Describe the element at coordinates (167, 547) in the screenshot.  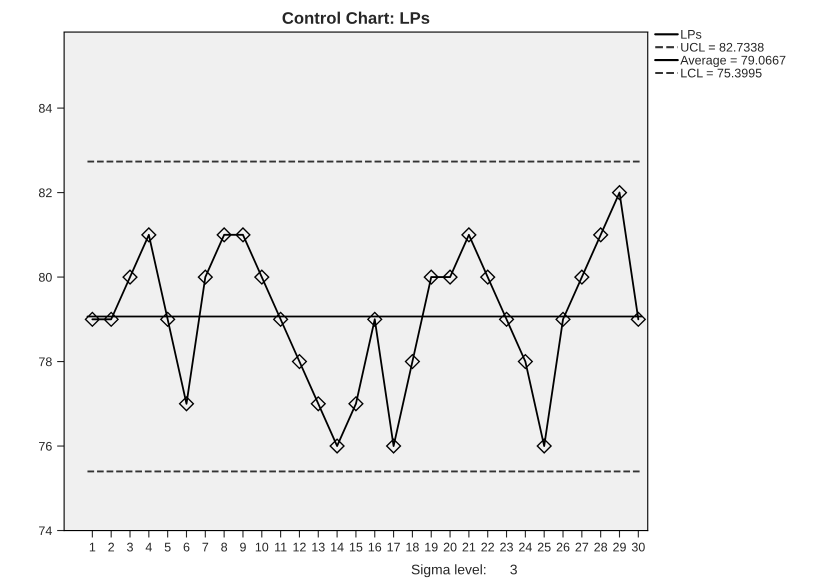
I see `x-tick-label: 5` at that location.